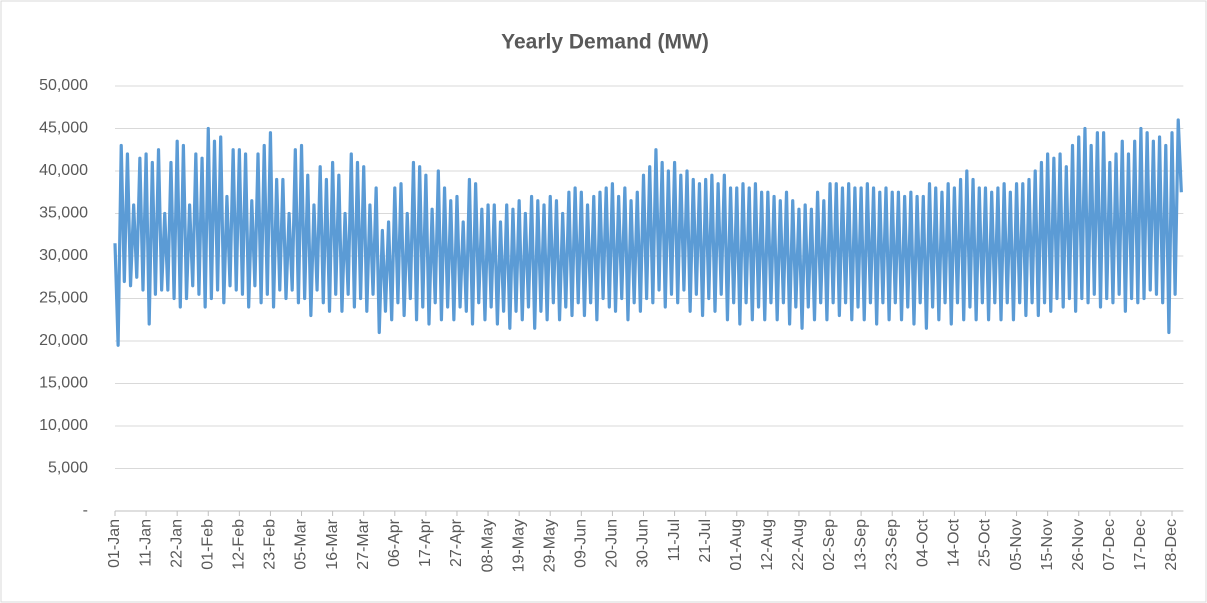 This screenshot has height=603, width=1207. Describe the element at coordinates (63, 128) in the screenshot. I see `y-tick-label: 45,000` at that location.